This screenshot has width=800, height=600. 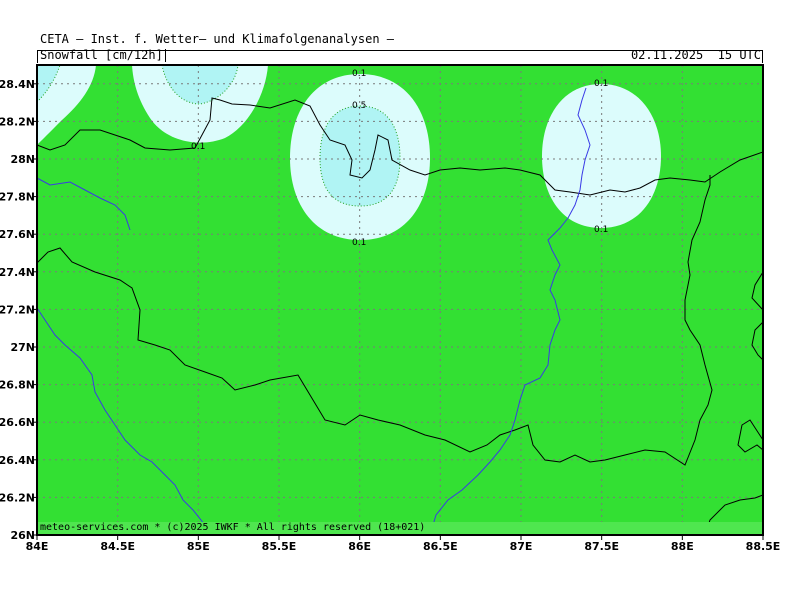 I want to click on y-tick-label: 27.8N, so click(x=17, y=197).